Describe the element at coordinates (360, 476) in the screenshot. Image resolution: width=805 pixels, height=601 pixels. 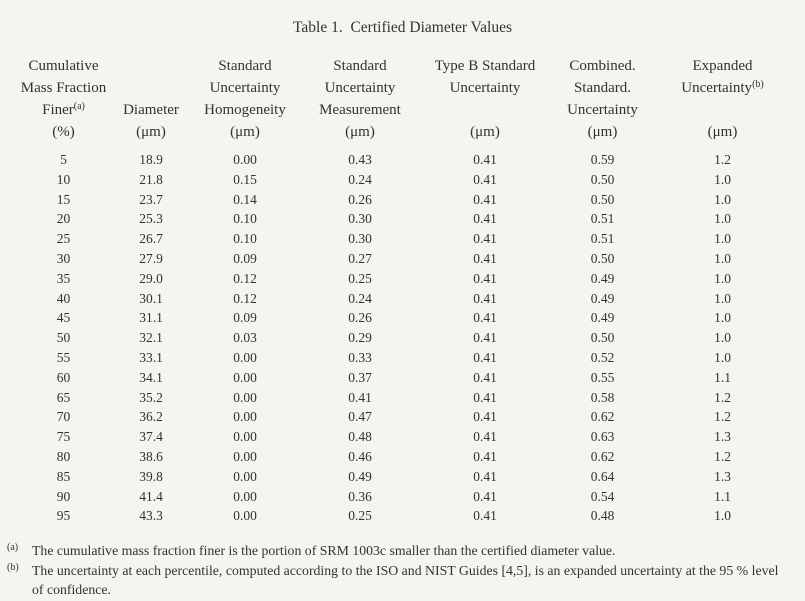
I see `cell-uncertainty-measurement: 0.49` at that location.